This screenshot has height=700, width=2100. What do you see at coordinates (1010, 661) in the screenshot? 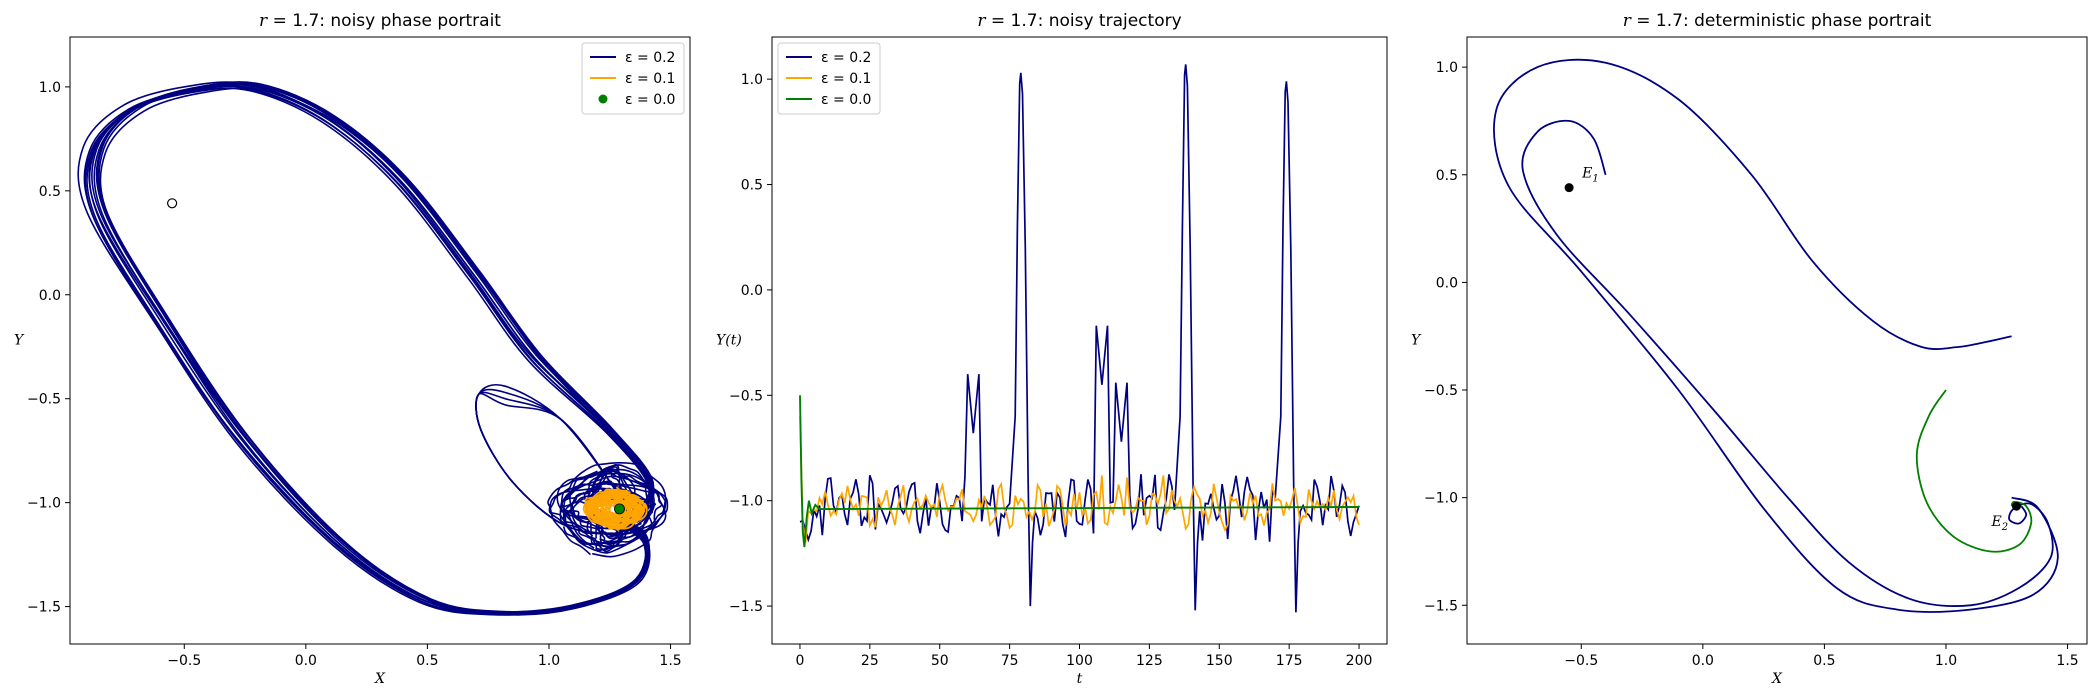
I see `x-tick-label: 75` at bounding box center [1010, 661].